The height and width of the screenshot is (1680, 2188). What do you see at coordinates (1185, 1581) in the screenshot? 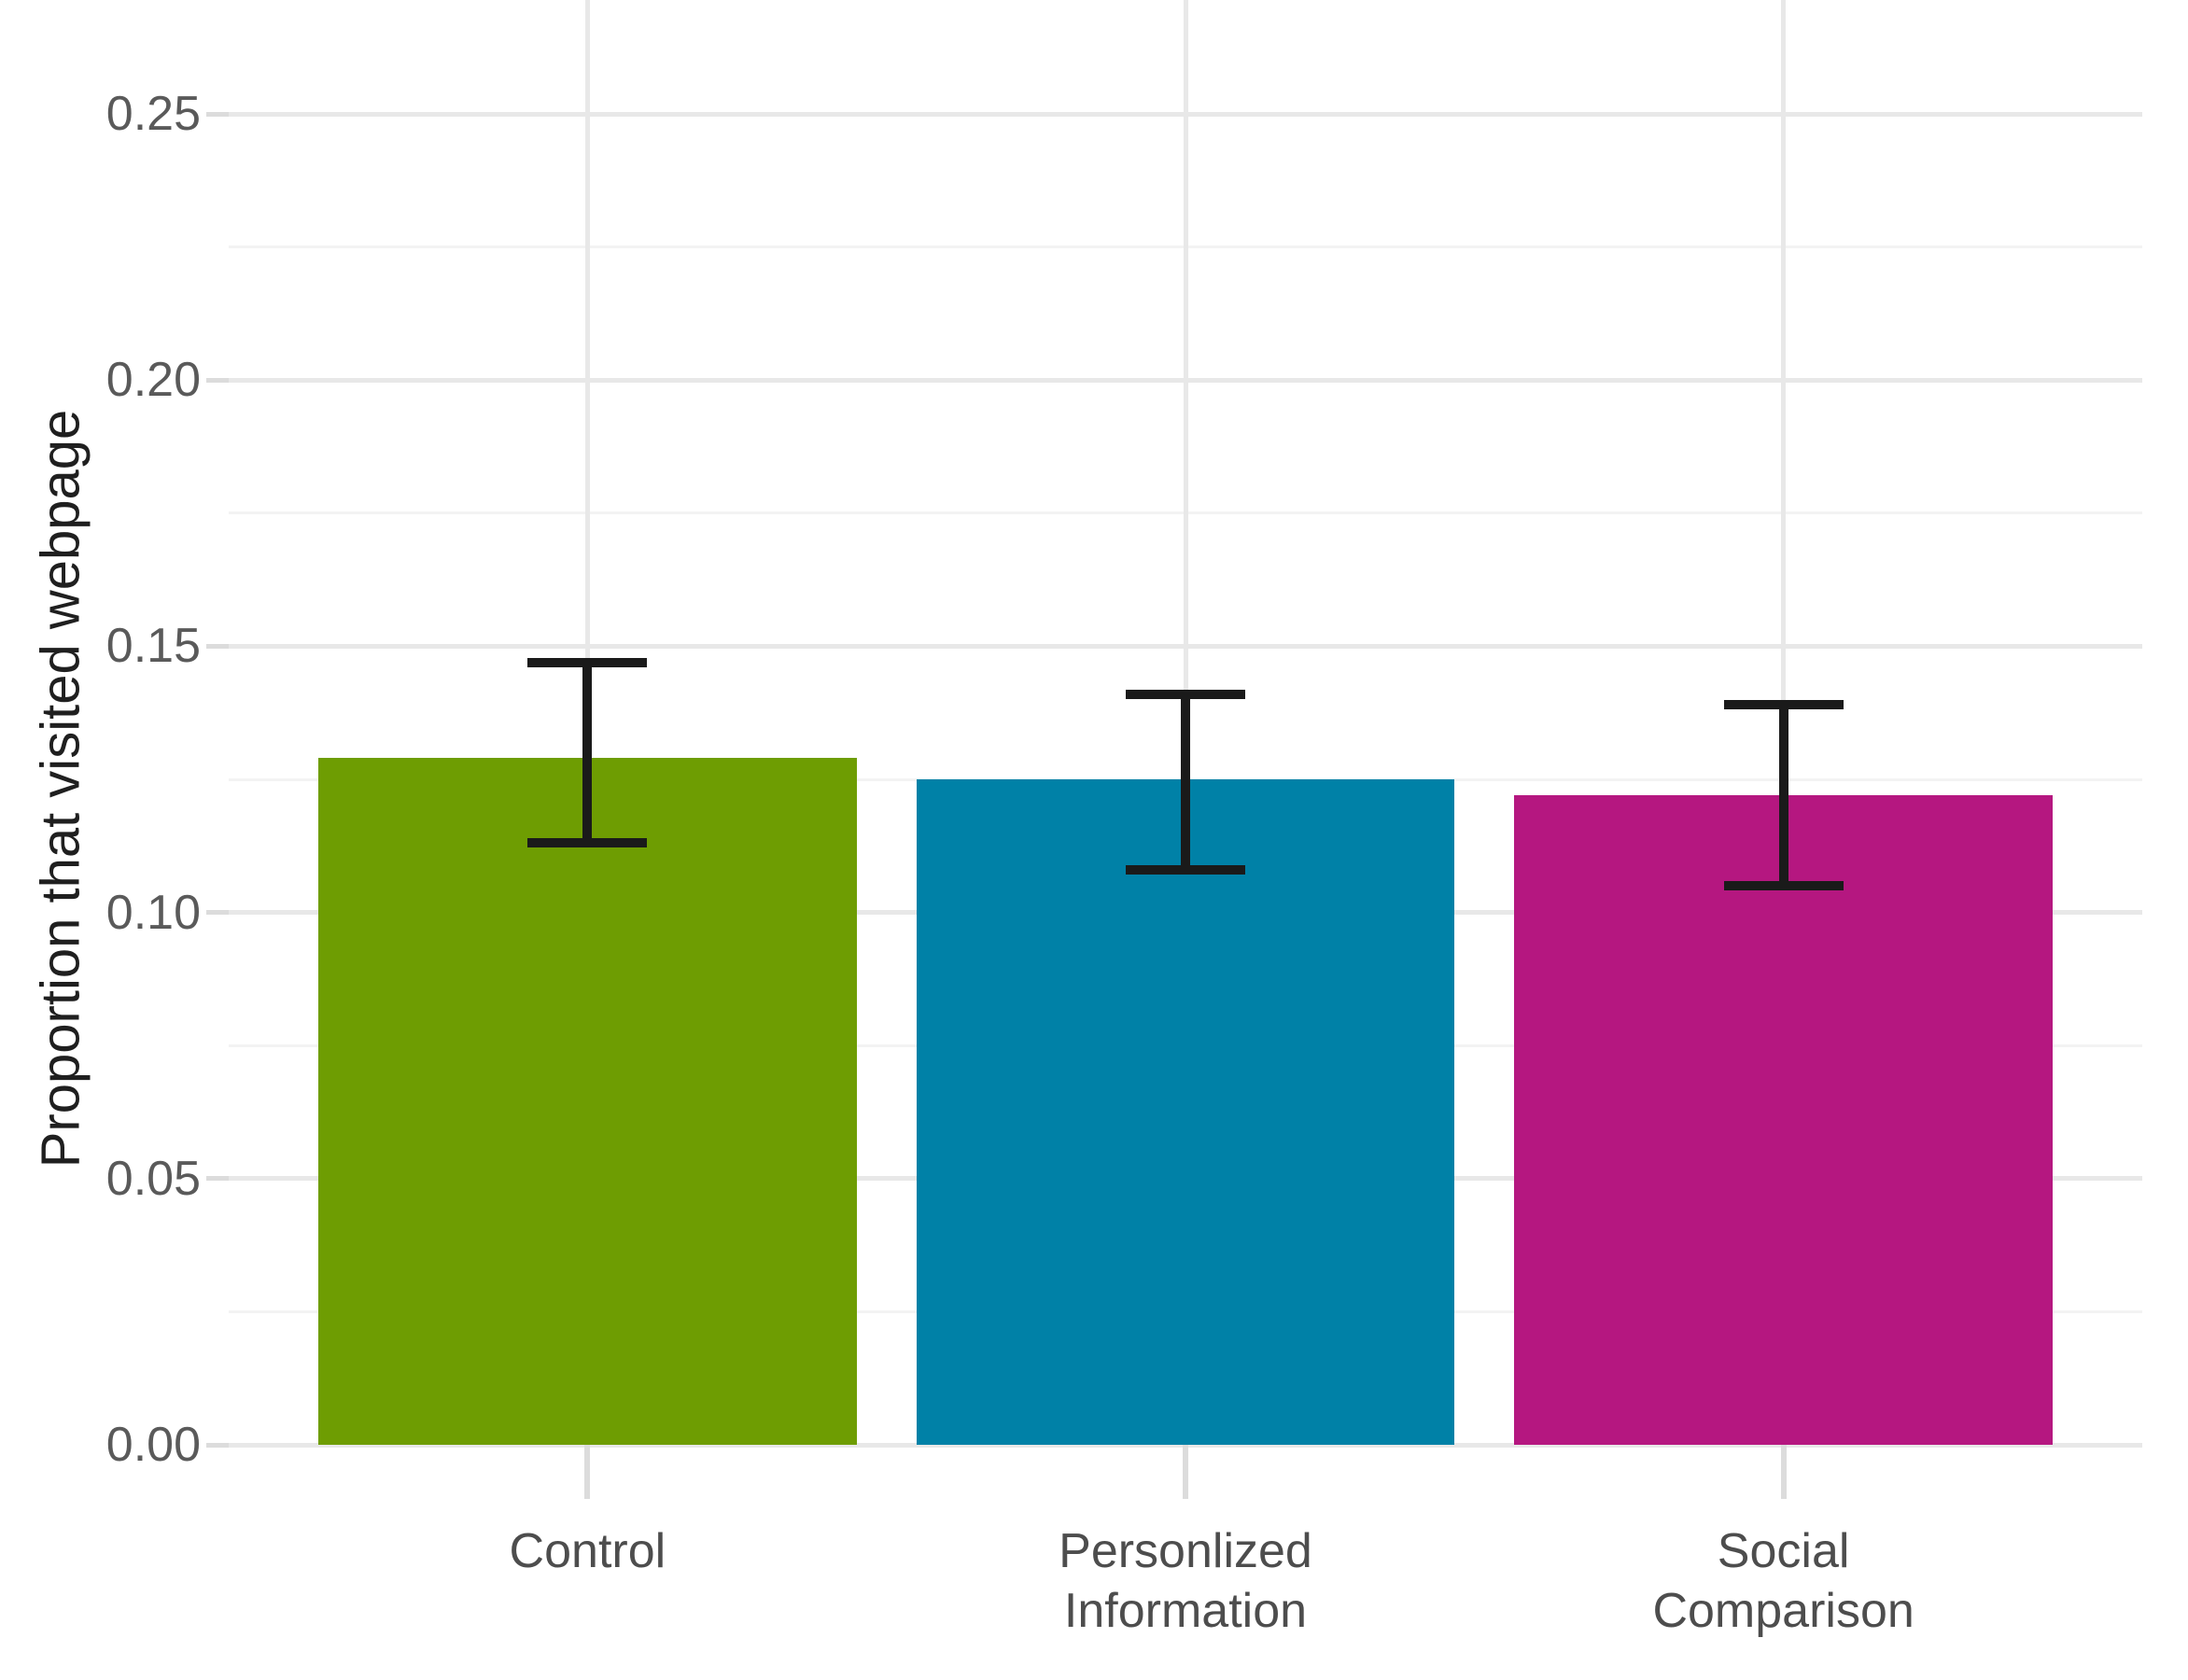
I see `x-tick-label-personlized-information: Personlized Information` at bounding box center [1185, 1581].